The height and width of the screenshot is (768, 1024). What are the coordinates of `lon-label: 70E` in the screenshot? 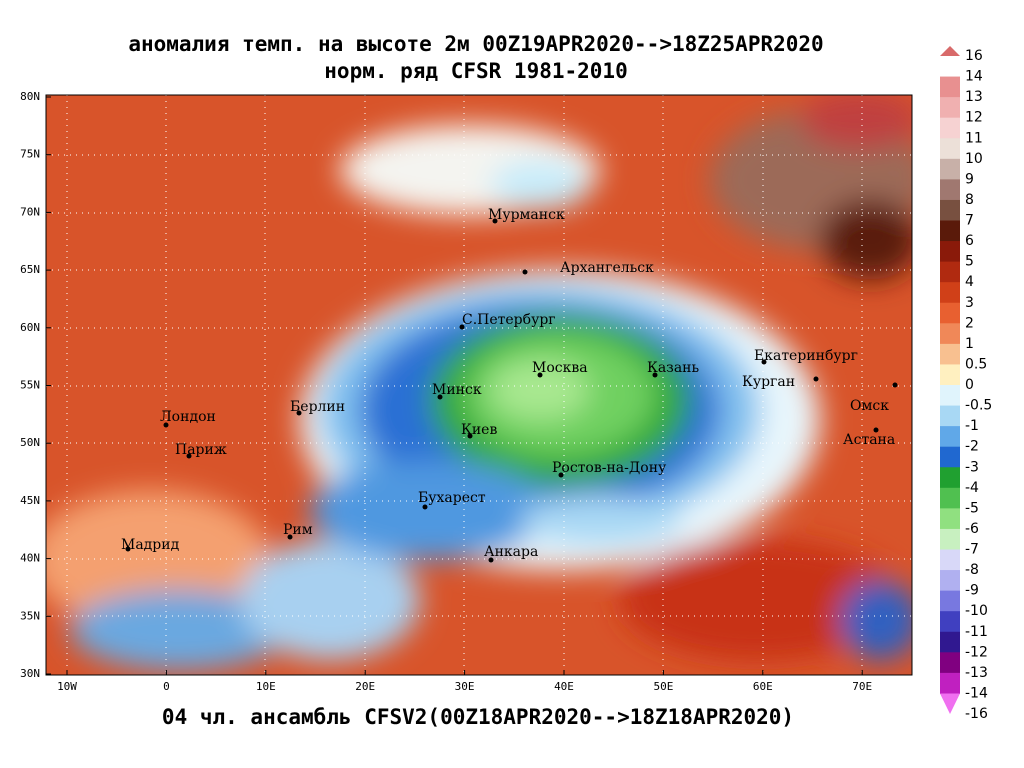 It's located at (862, 686).